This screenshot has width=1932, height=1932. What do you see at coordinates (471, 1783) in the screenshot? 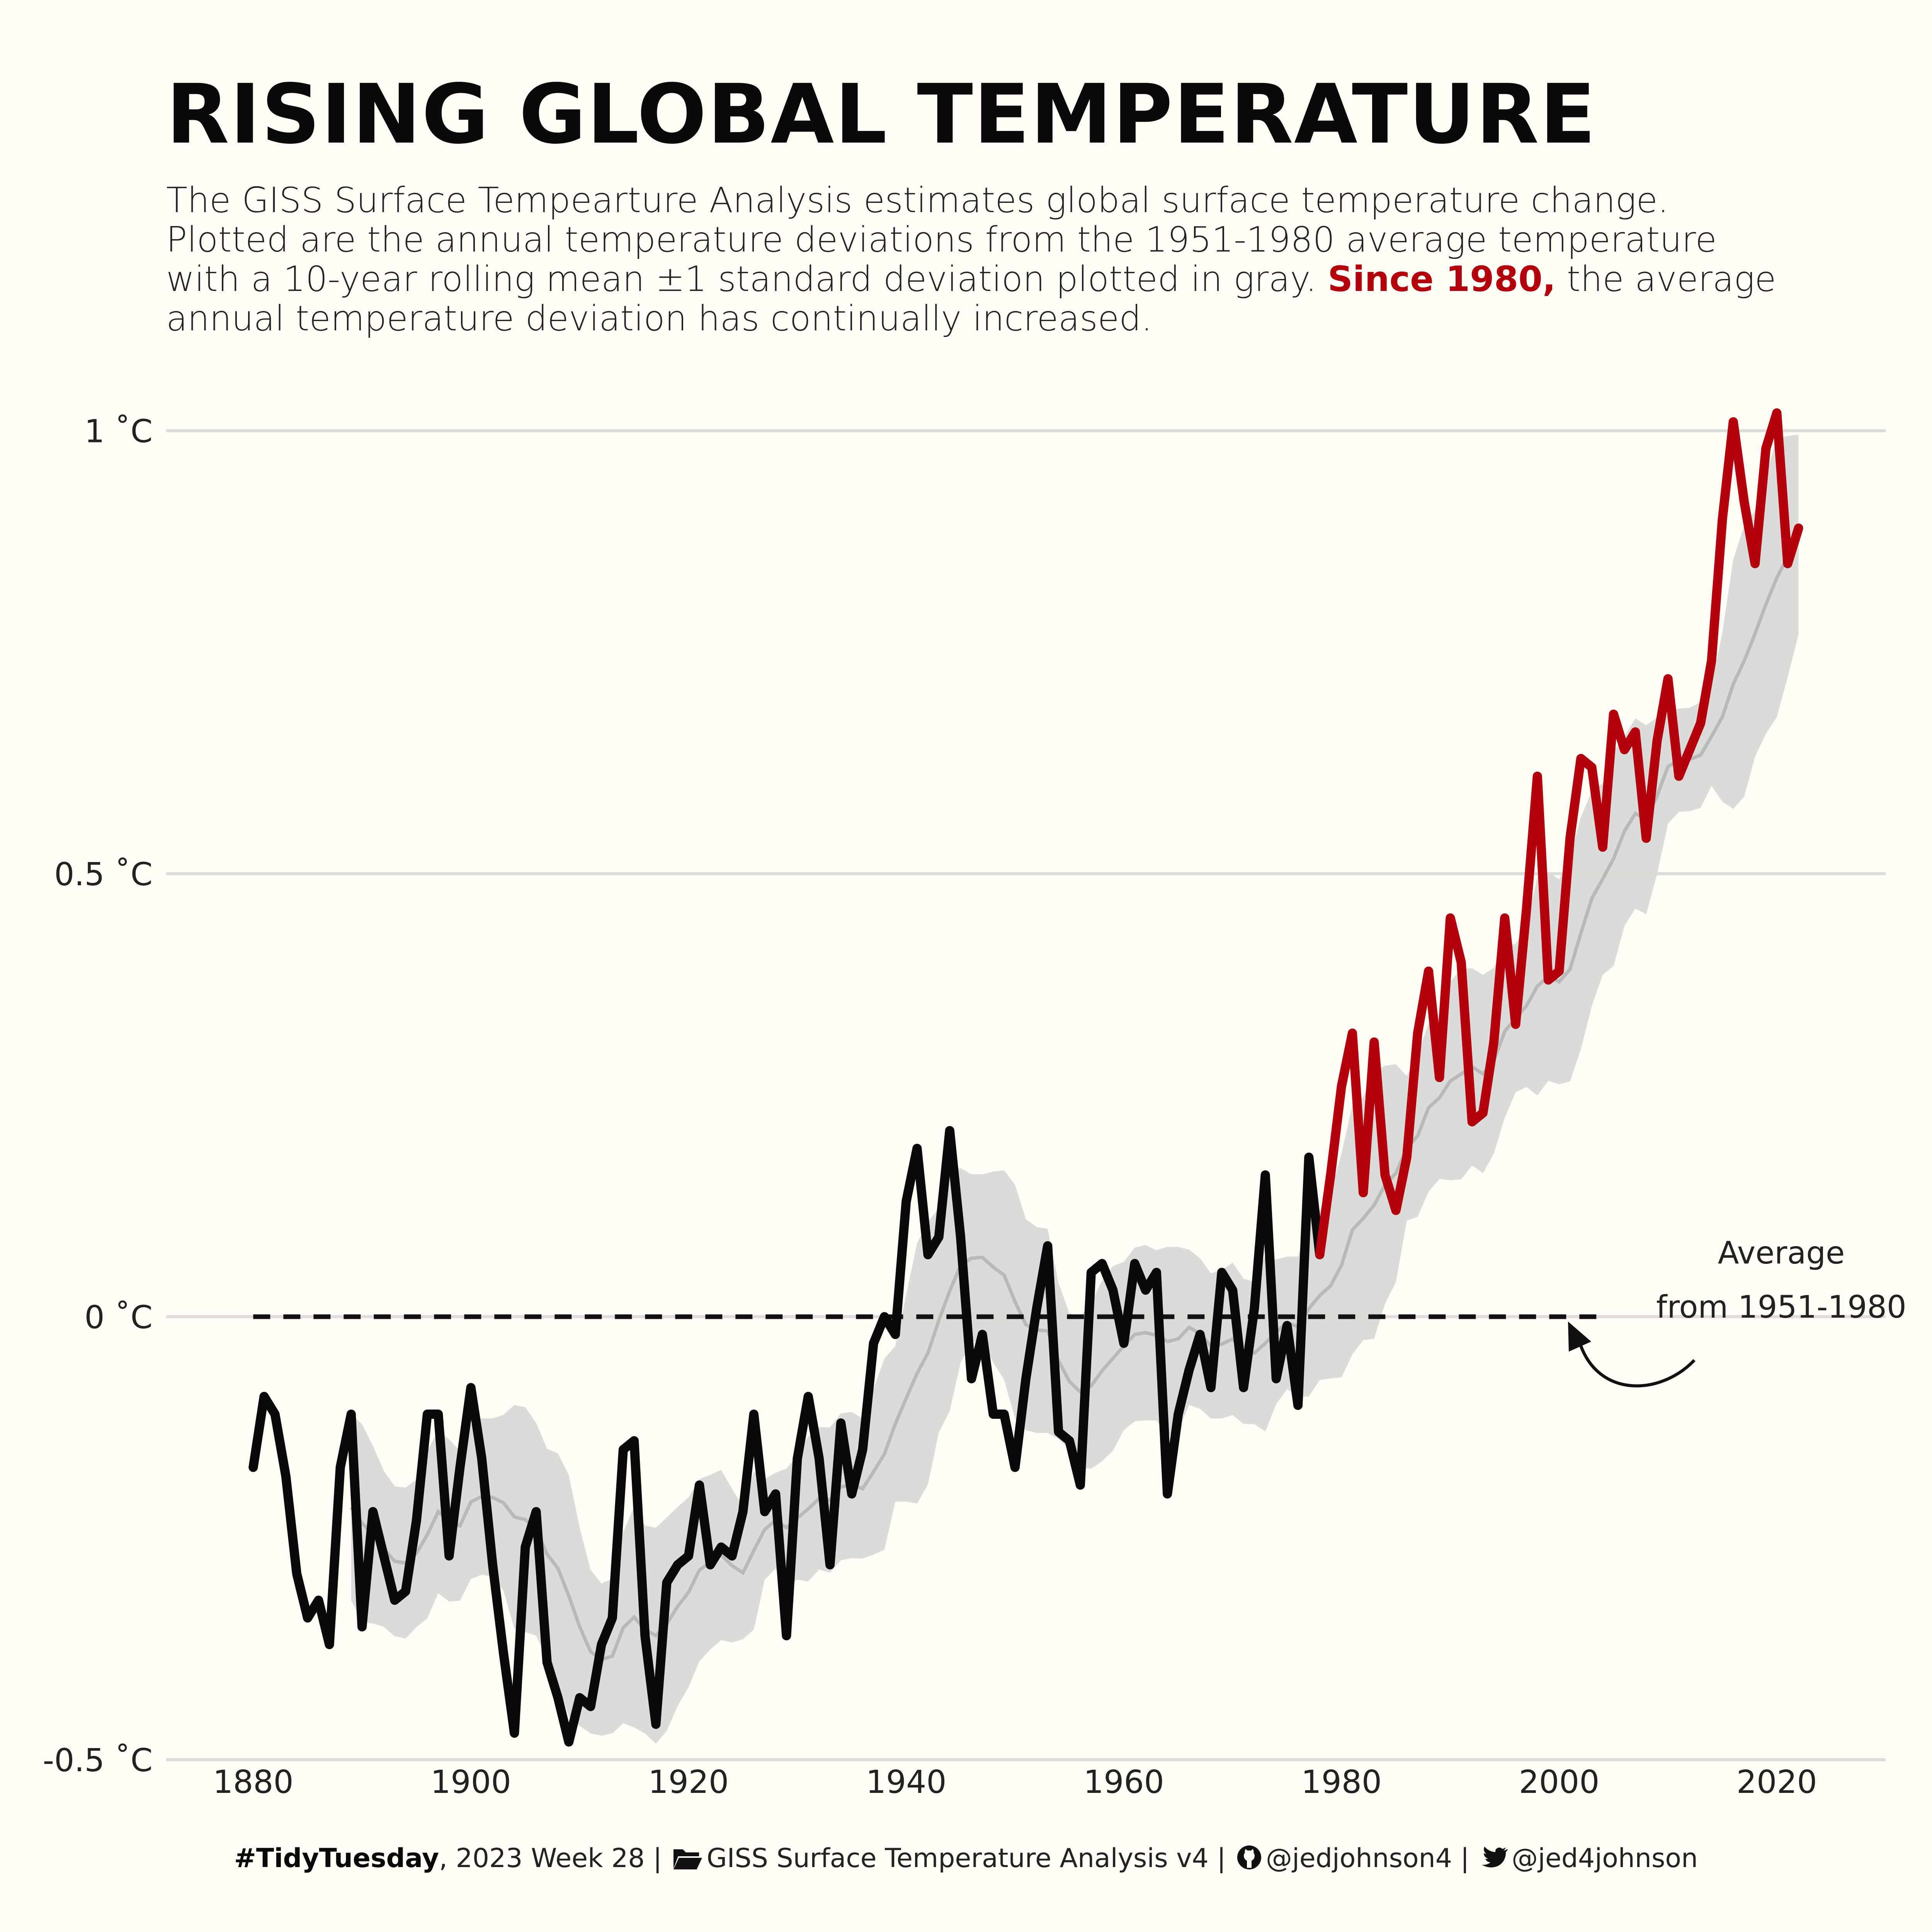
I see `x-tick-label: 1900` at bounding box center [471, 1783].